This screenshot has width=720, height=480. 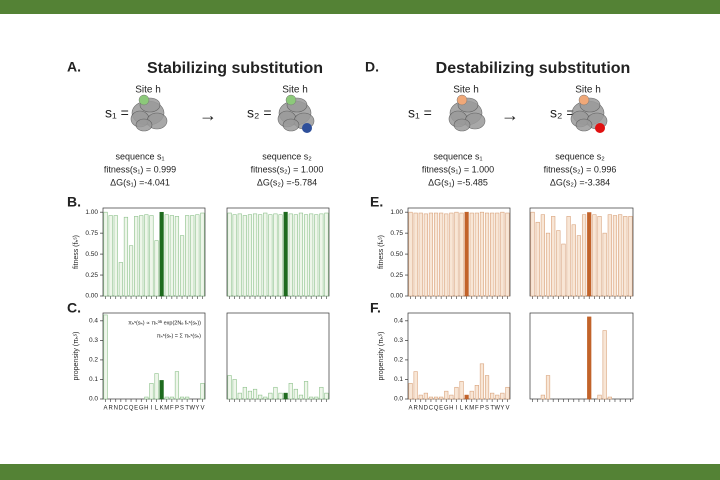 What do you see at coordinates (172, 409) in the screenshot?
I see `x-tick-label: F` at bounding box center [172, 409].